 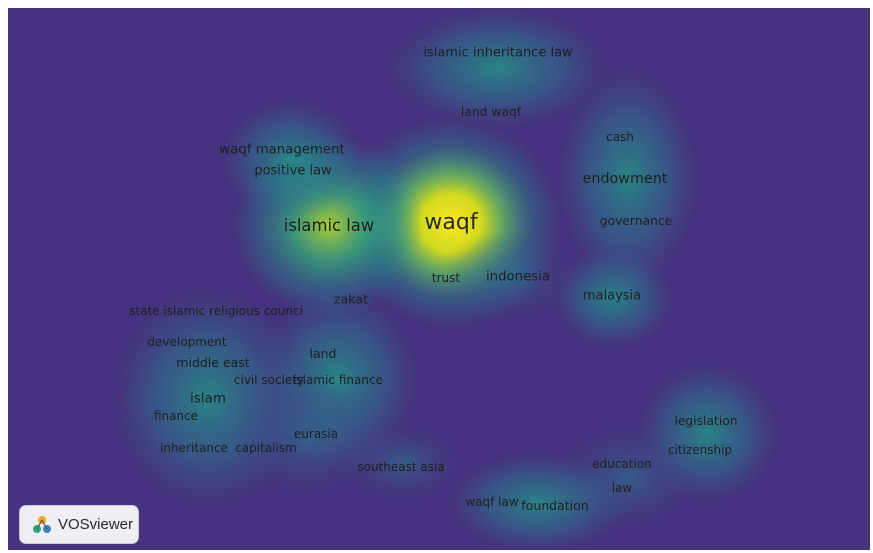 What do you see at coordinates (700, 450) in the screenshot?
I see `term-citizenship: citizenship` at bounding box center [700, 450].